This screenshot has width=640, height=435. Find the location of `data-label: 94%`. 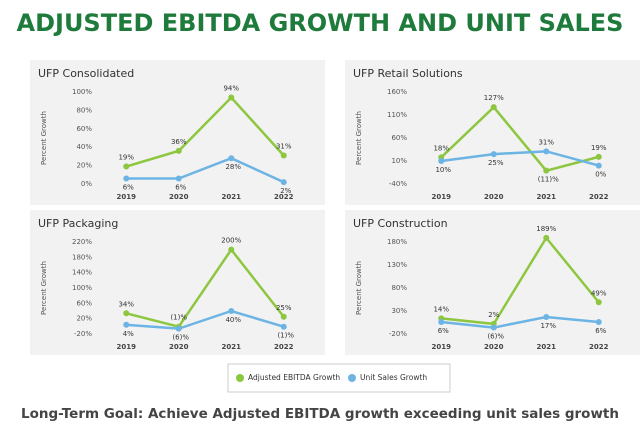

data-label: 94% is located at coordinates (231, 89).